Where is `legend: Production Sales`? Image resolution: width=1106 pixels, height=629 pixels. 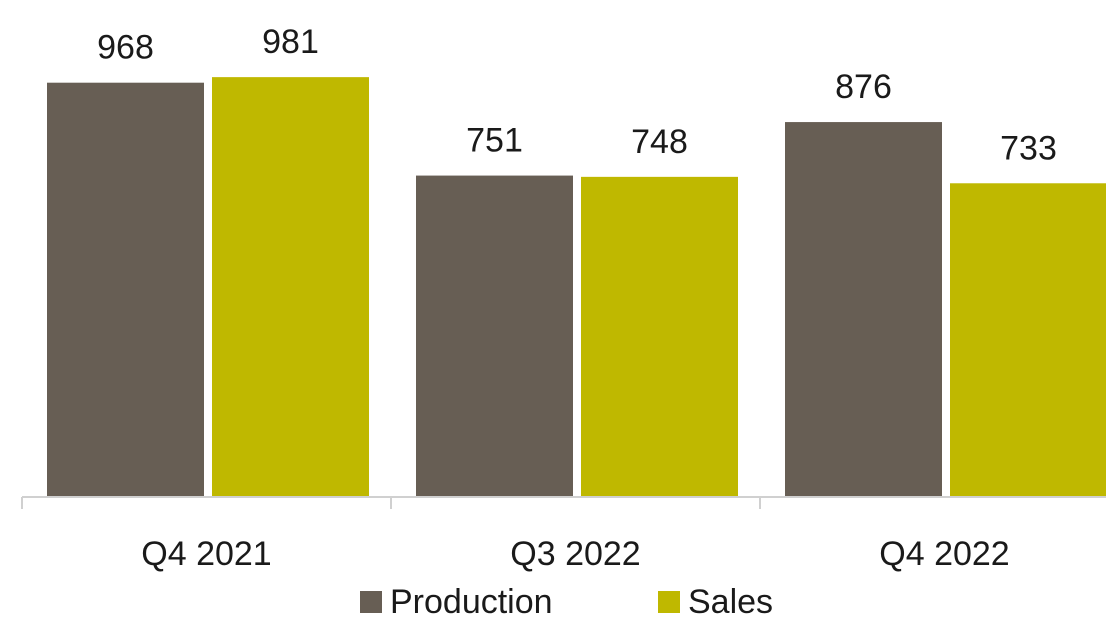 legend: Production Sales is located at coordinates (566, 602).